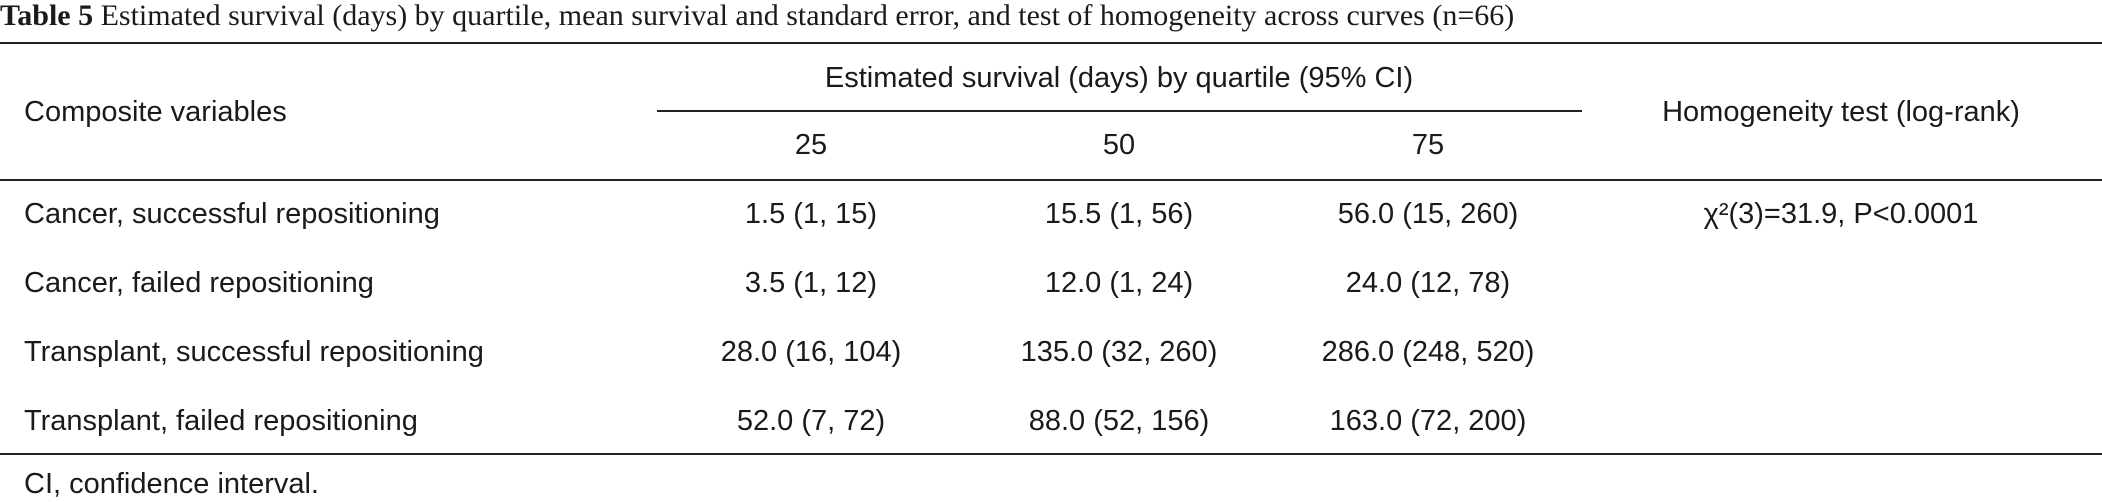 This screenshot has height=502, width=2102. I want to click on cell: 286.0 (248, 520), so click(1428, 352).